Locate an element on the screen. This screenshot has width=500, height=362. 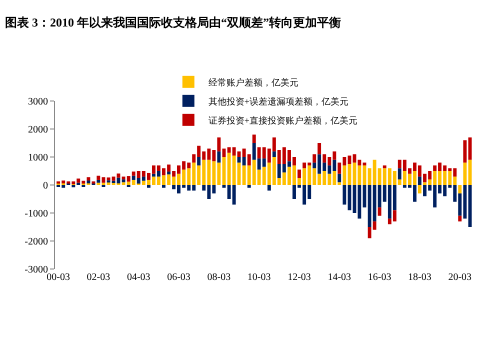
x-tick-label: 00-03 is located at coordinates (58, 277).